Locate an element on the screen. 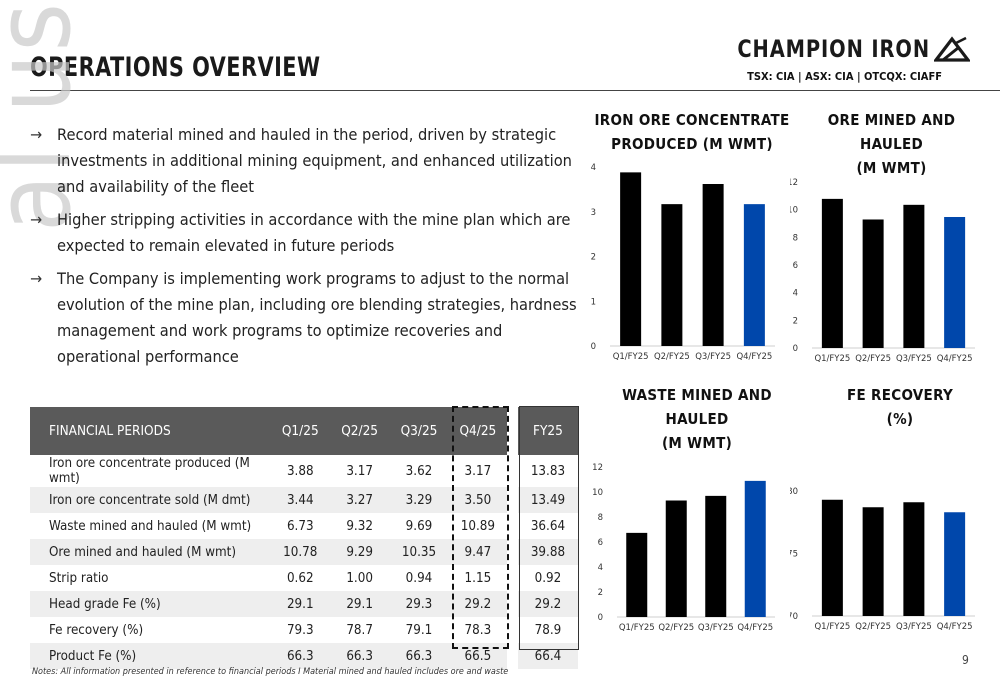 The height and width of the screenshot is (685, 1000). chart-title-line: IRON ORE CONCENTRATE is located at coordinates (692, 120).